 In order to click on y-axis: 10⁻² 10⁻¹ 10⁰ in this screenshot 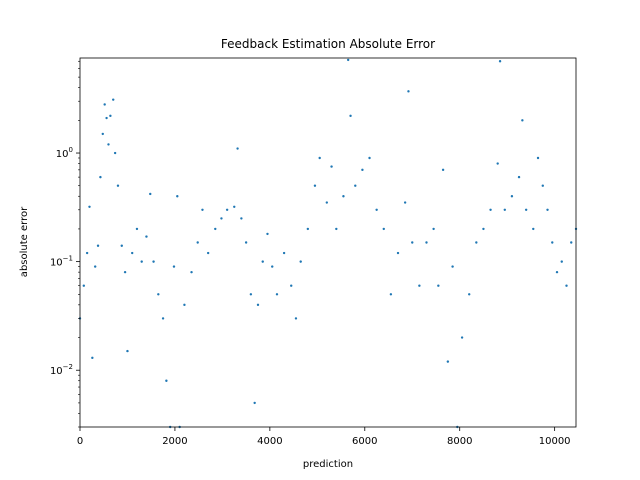, I will do `click(65, 244)`.